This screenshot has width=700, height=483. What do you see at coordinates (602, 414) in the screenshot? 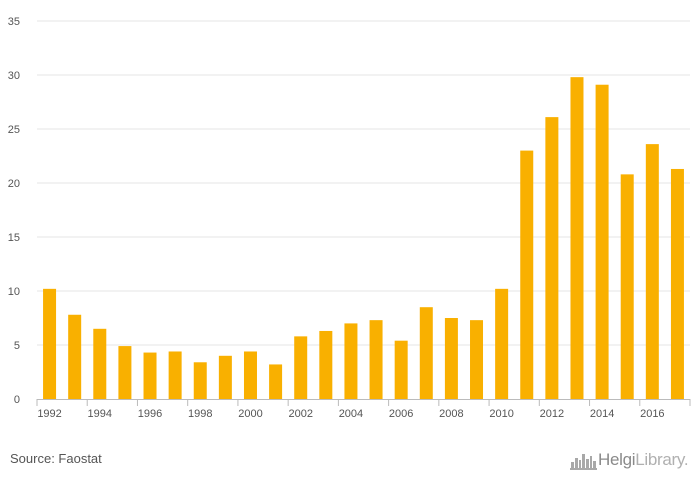
I see `x-tick-label: 2014` at bounding box center [602, 414].